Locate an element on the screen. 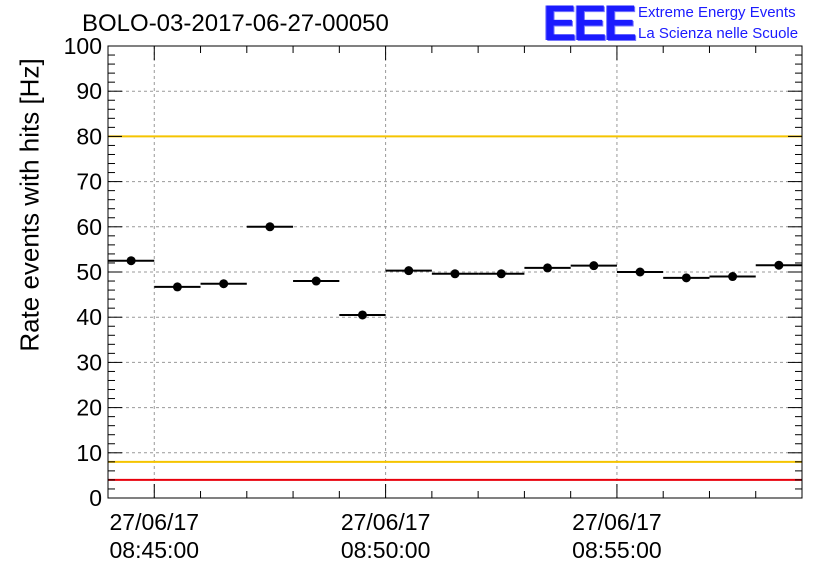  y-tick-label: 30 is located at coordinates (89, 362).